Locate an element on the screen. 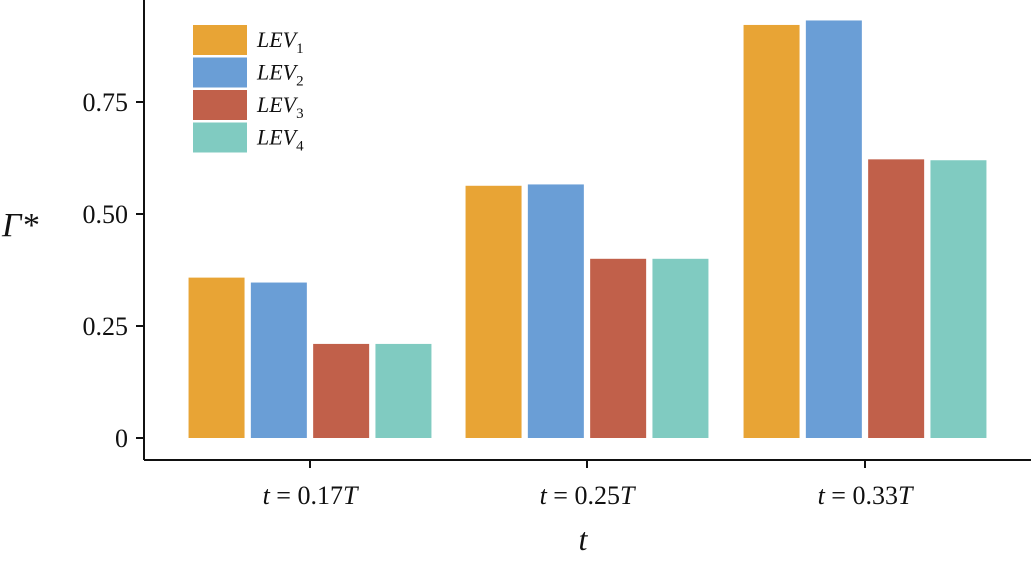  bar-lev4-cat2 is located at coordinates (680, 348).